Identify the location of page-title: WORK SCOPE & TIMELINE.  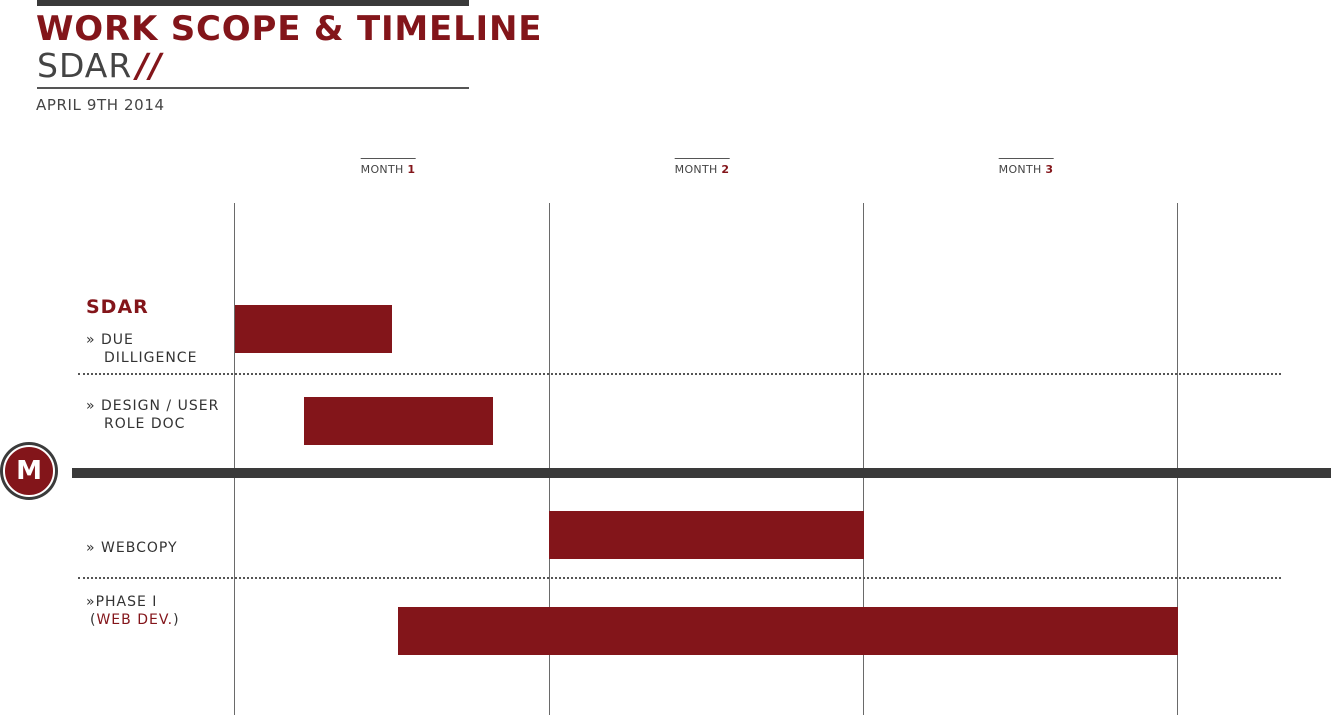
(289, 29).